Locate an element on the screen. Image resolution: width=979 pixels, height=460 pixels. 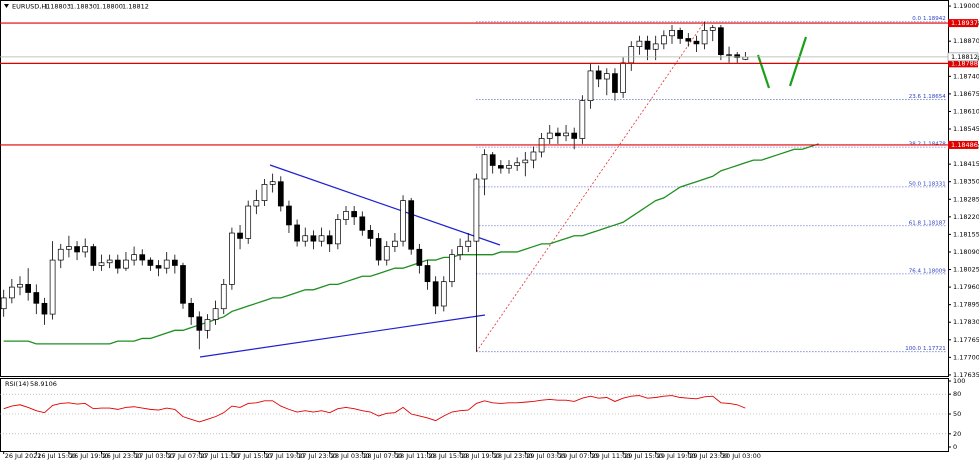
x-tick-label: 26 Jul 15:00 is located at coordinates (56, 456).